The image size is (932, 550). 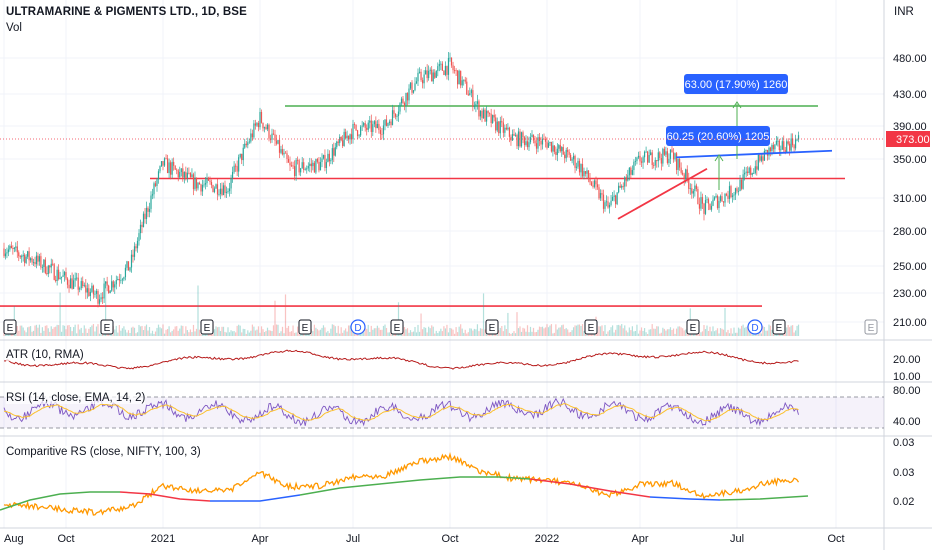 I want to click on rsi-label: RSI (14, close, EMA, 14, 2), so click(x=76, y=398).